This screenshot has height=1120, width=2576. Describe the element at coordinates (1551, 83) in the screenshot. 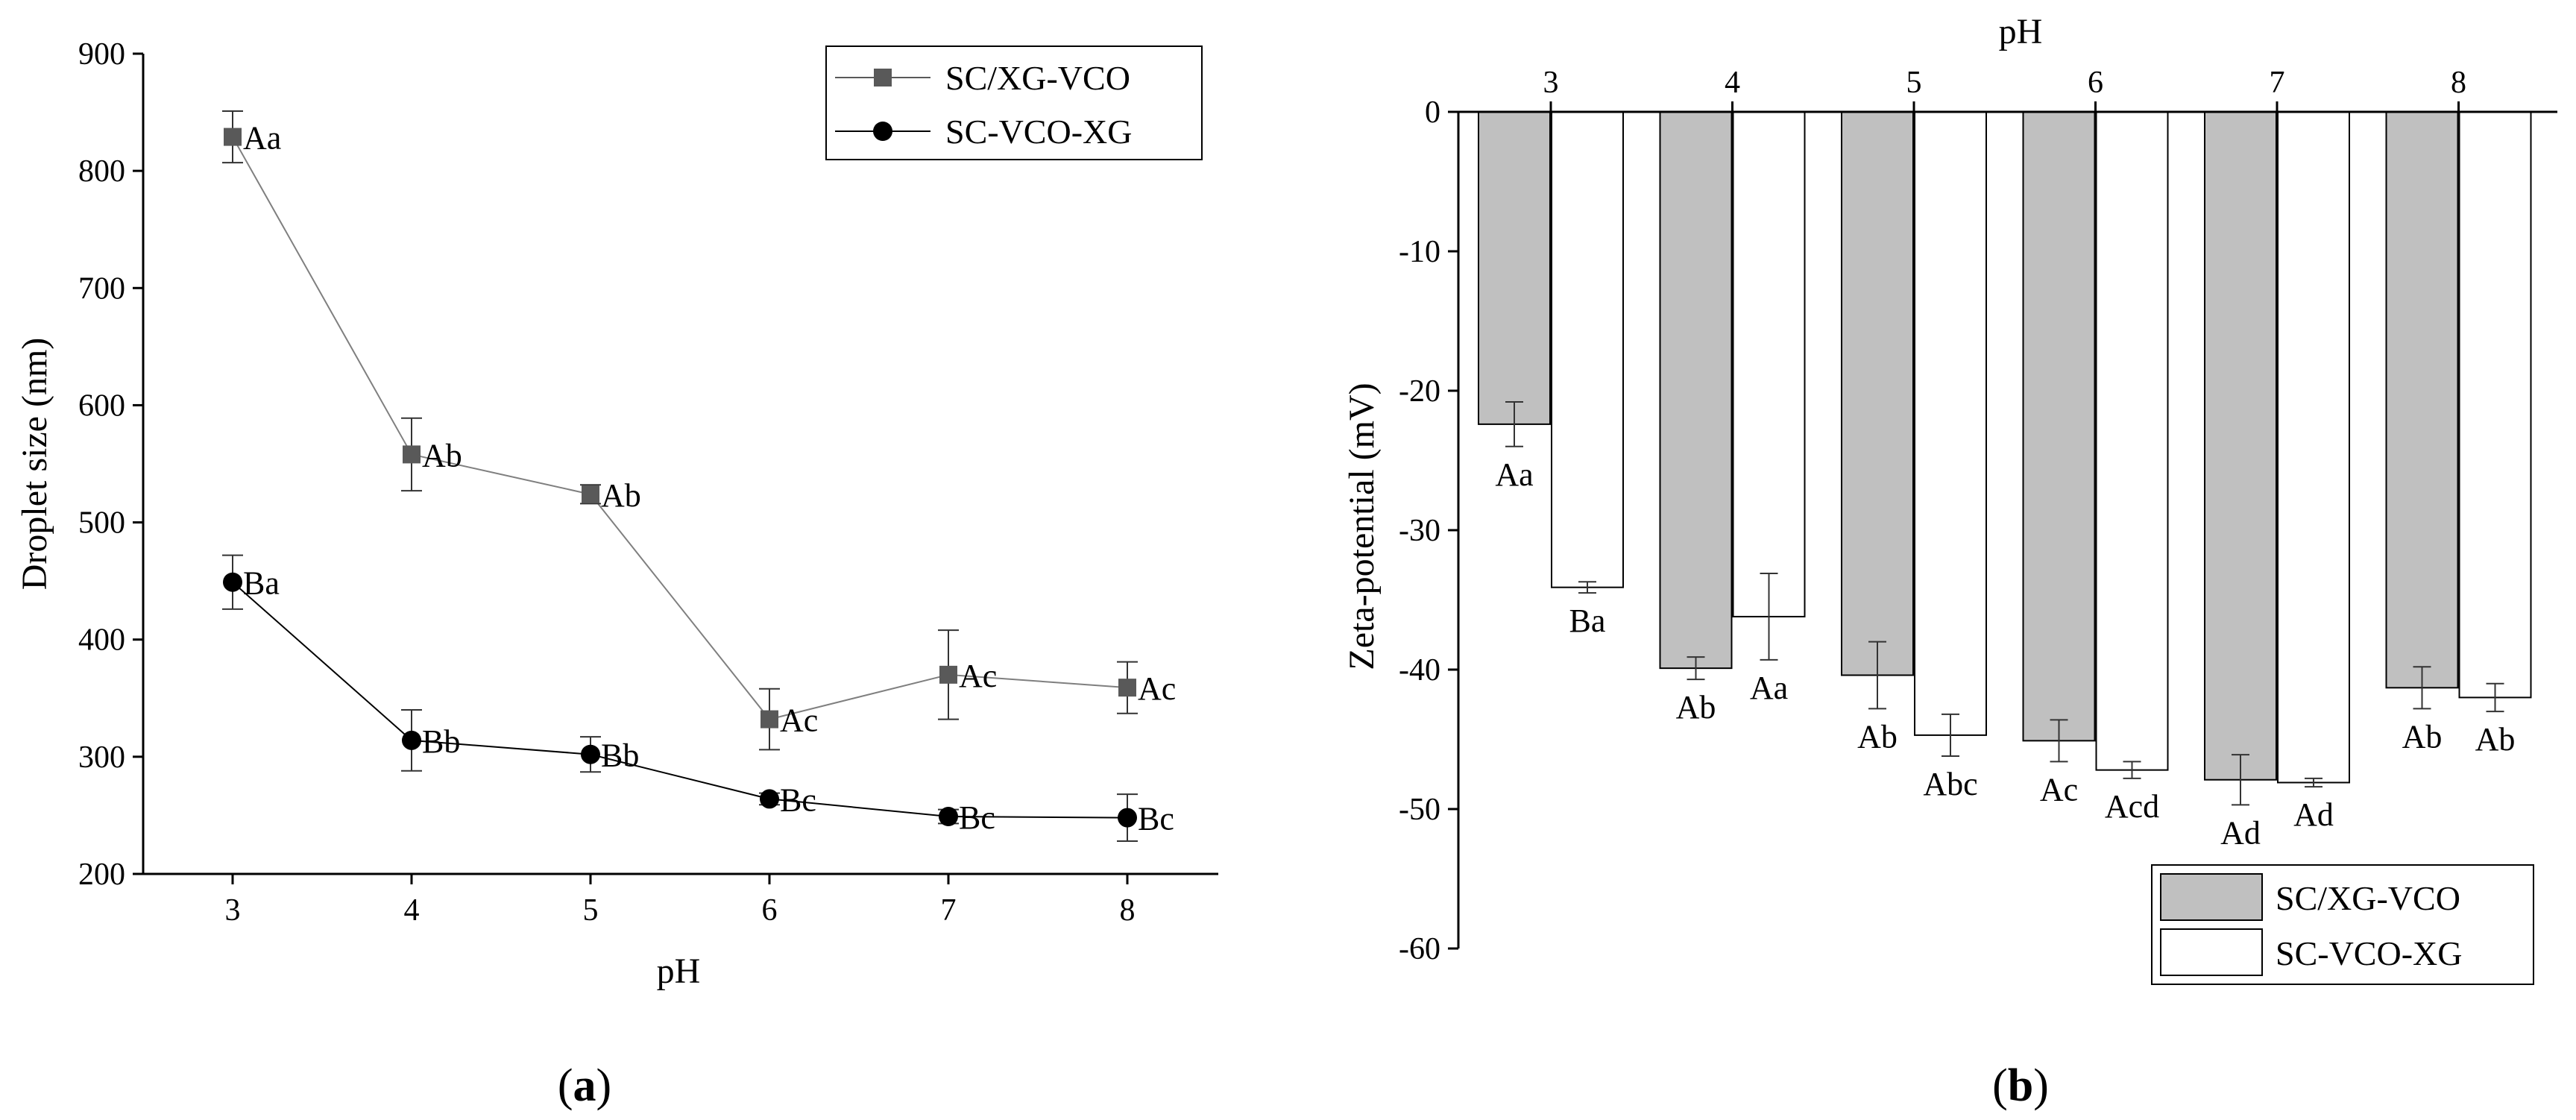

I see `chart-b-x-tick-label: 3` at that location.